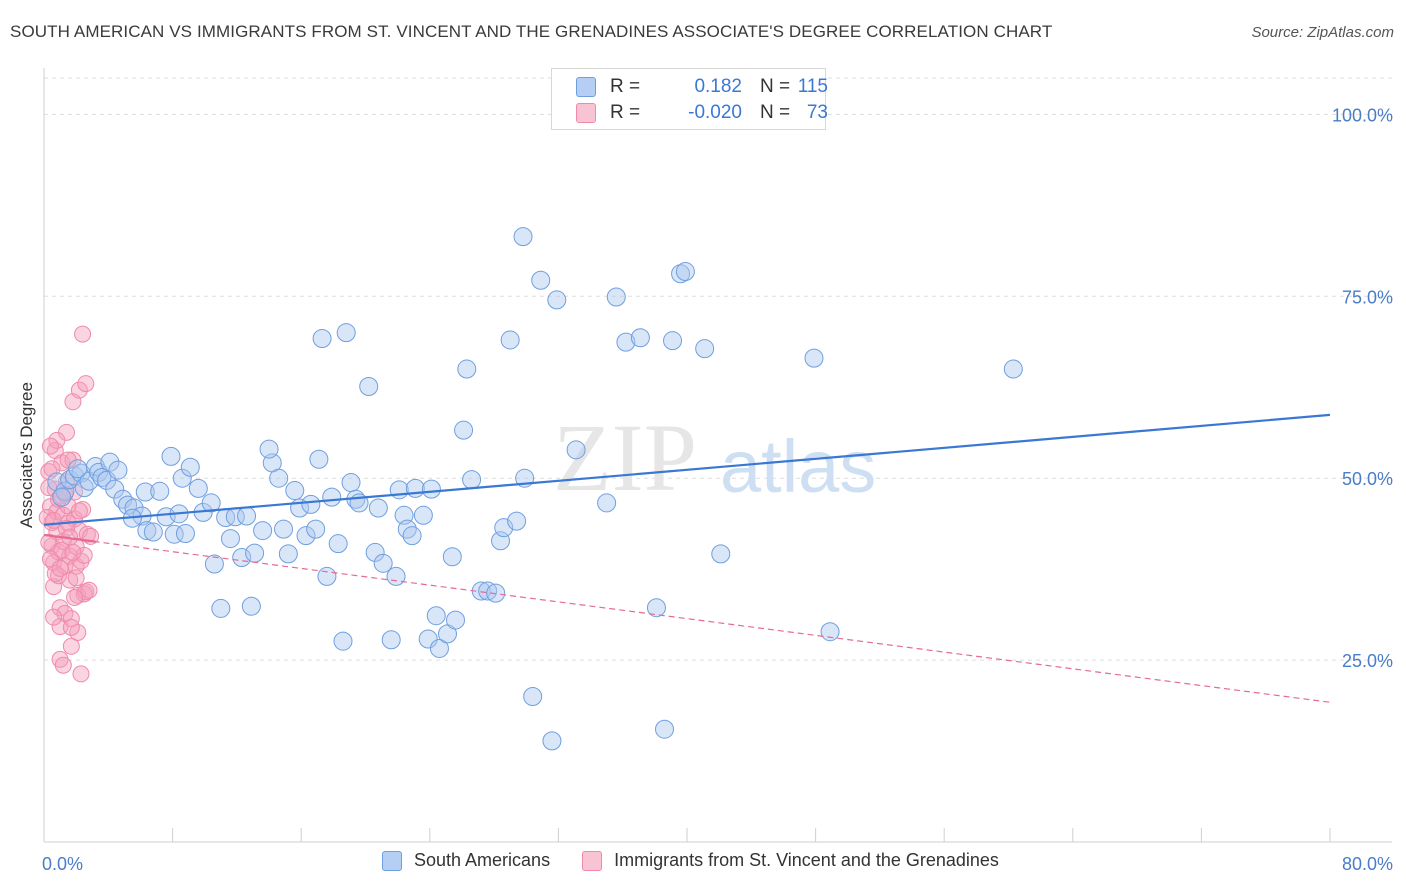  I want to click on blue-swatch, so click(586, 87).